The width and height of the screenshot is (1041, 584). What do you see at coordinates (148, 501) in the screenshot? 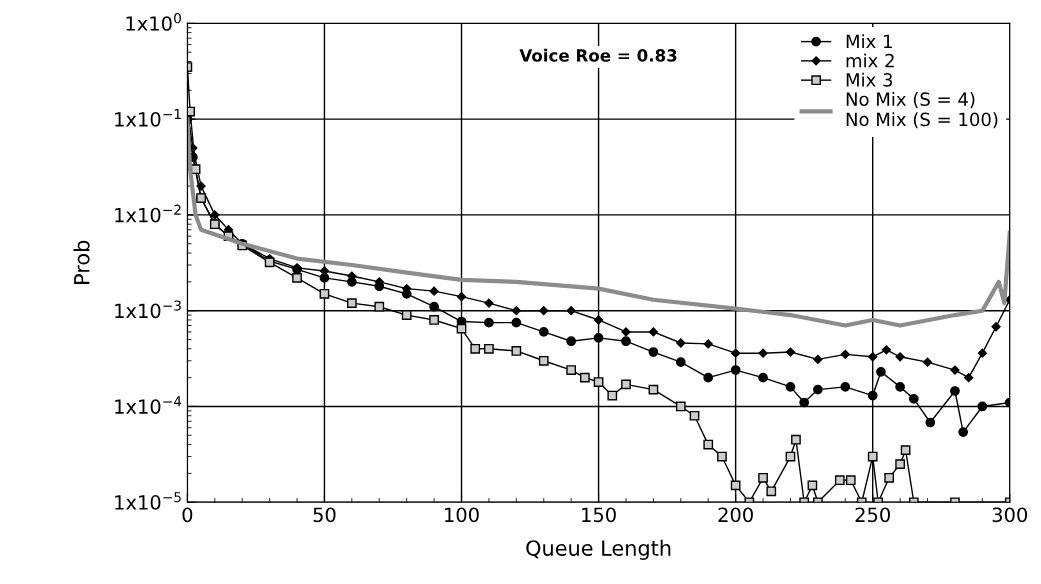
I see `y-tick-label: 1x10$^{−5}$` at bounding box center [148, 501].